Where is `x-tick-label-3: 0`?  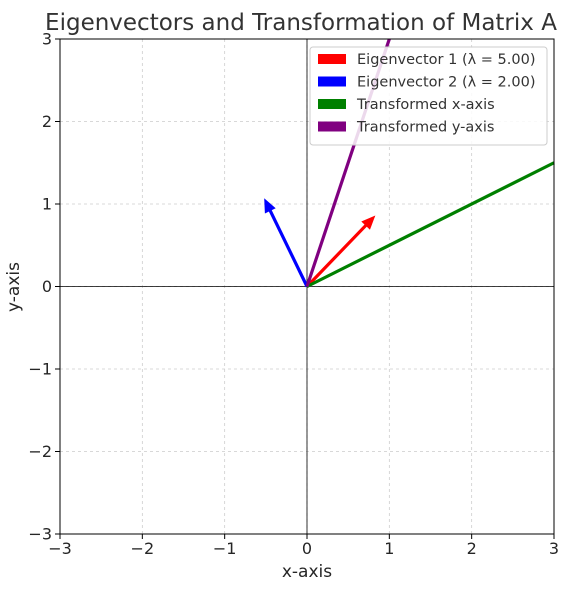 x-tick-label-3: 0 is located at coordinates (307, 548).